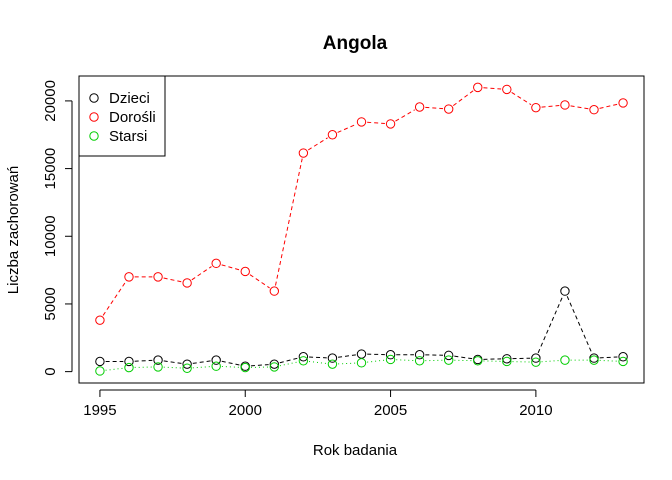 Image resolution: width=672 pixels, height=480 pixels. What do you see at coordinates (355, 43) in the screenshot?
I see `chart-title: Angola` at bounding box center [355, 43].